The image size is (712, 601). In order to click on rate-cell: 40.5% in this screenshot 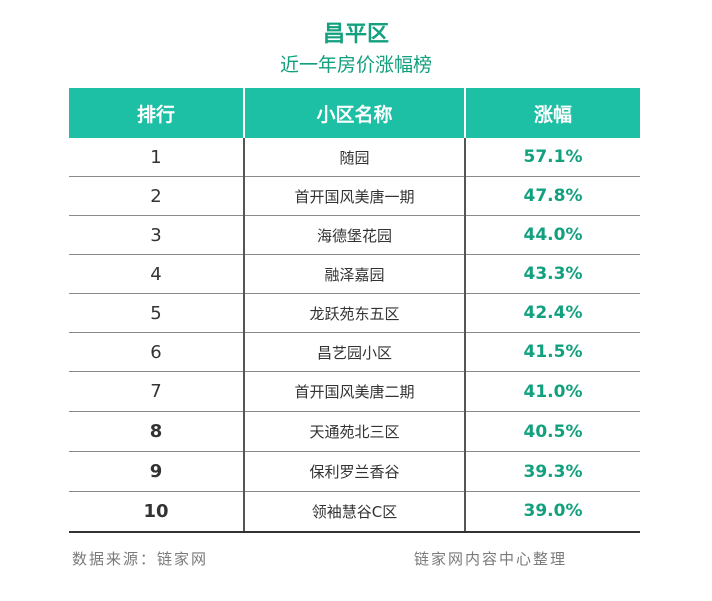, I will do `click(552, 431)`.